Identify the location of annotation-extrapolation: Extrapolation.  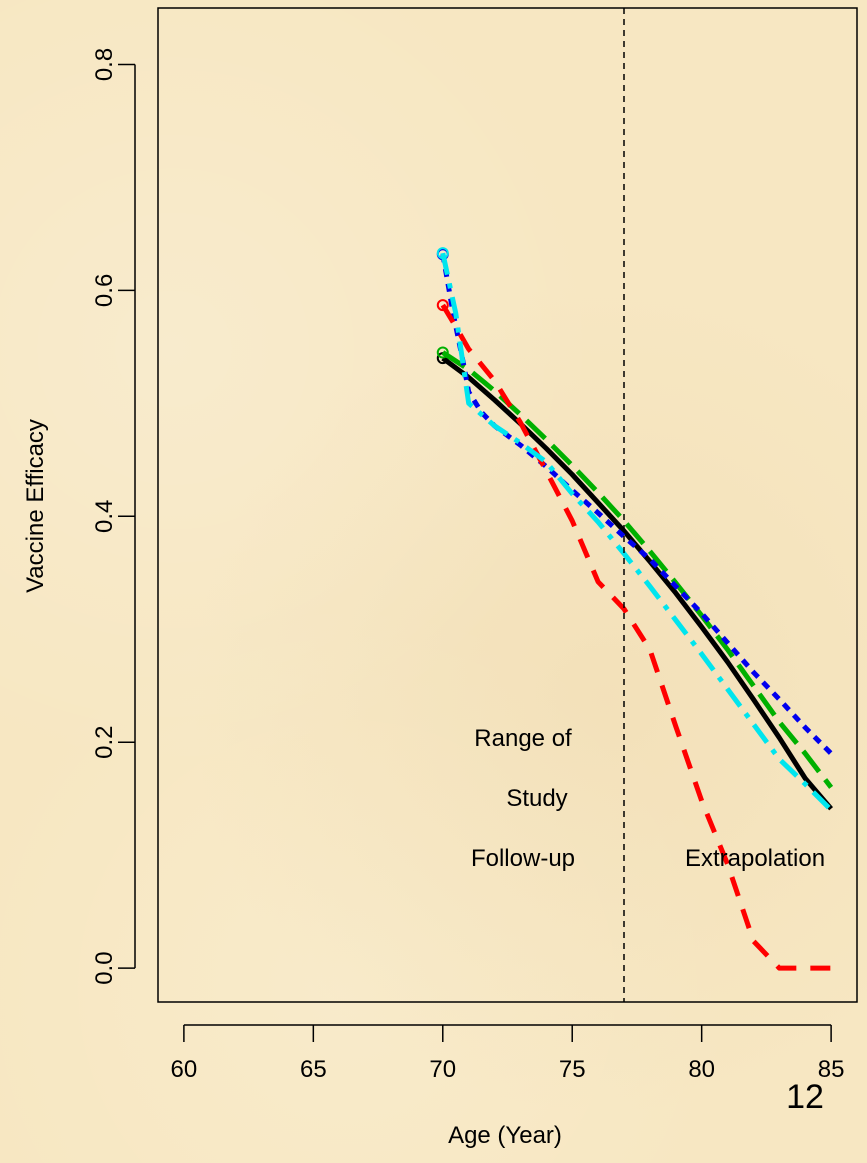
(755, 858).